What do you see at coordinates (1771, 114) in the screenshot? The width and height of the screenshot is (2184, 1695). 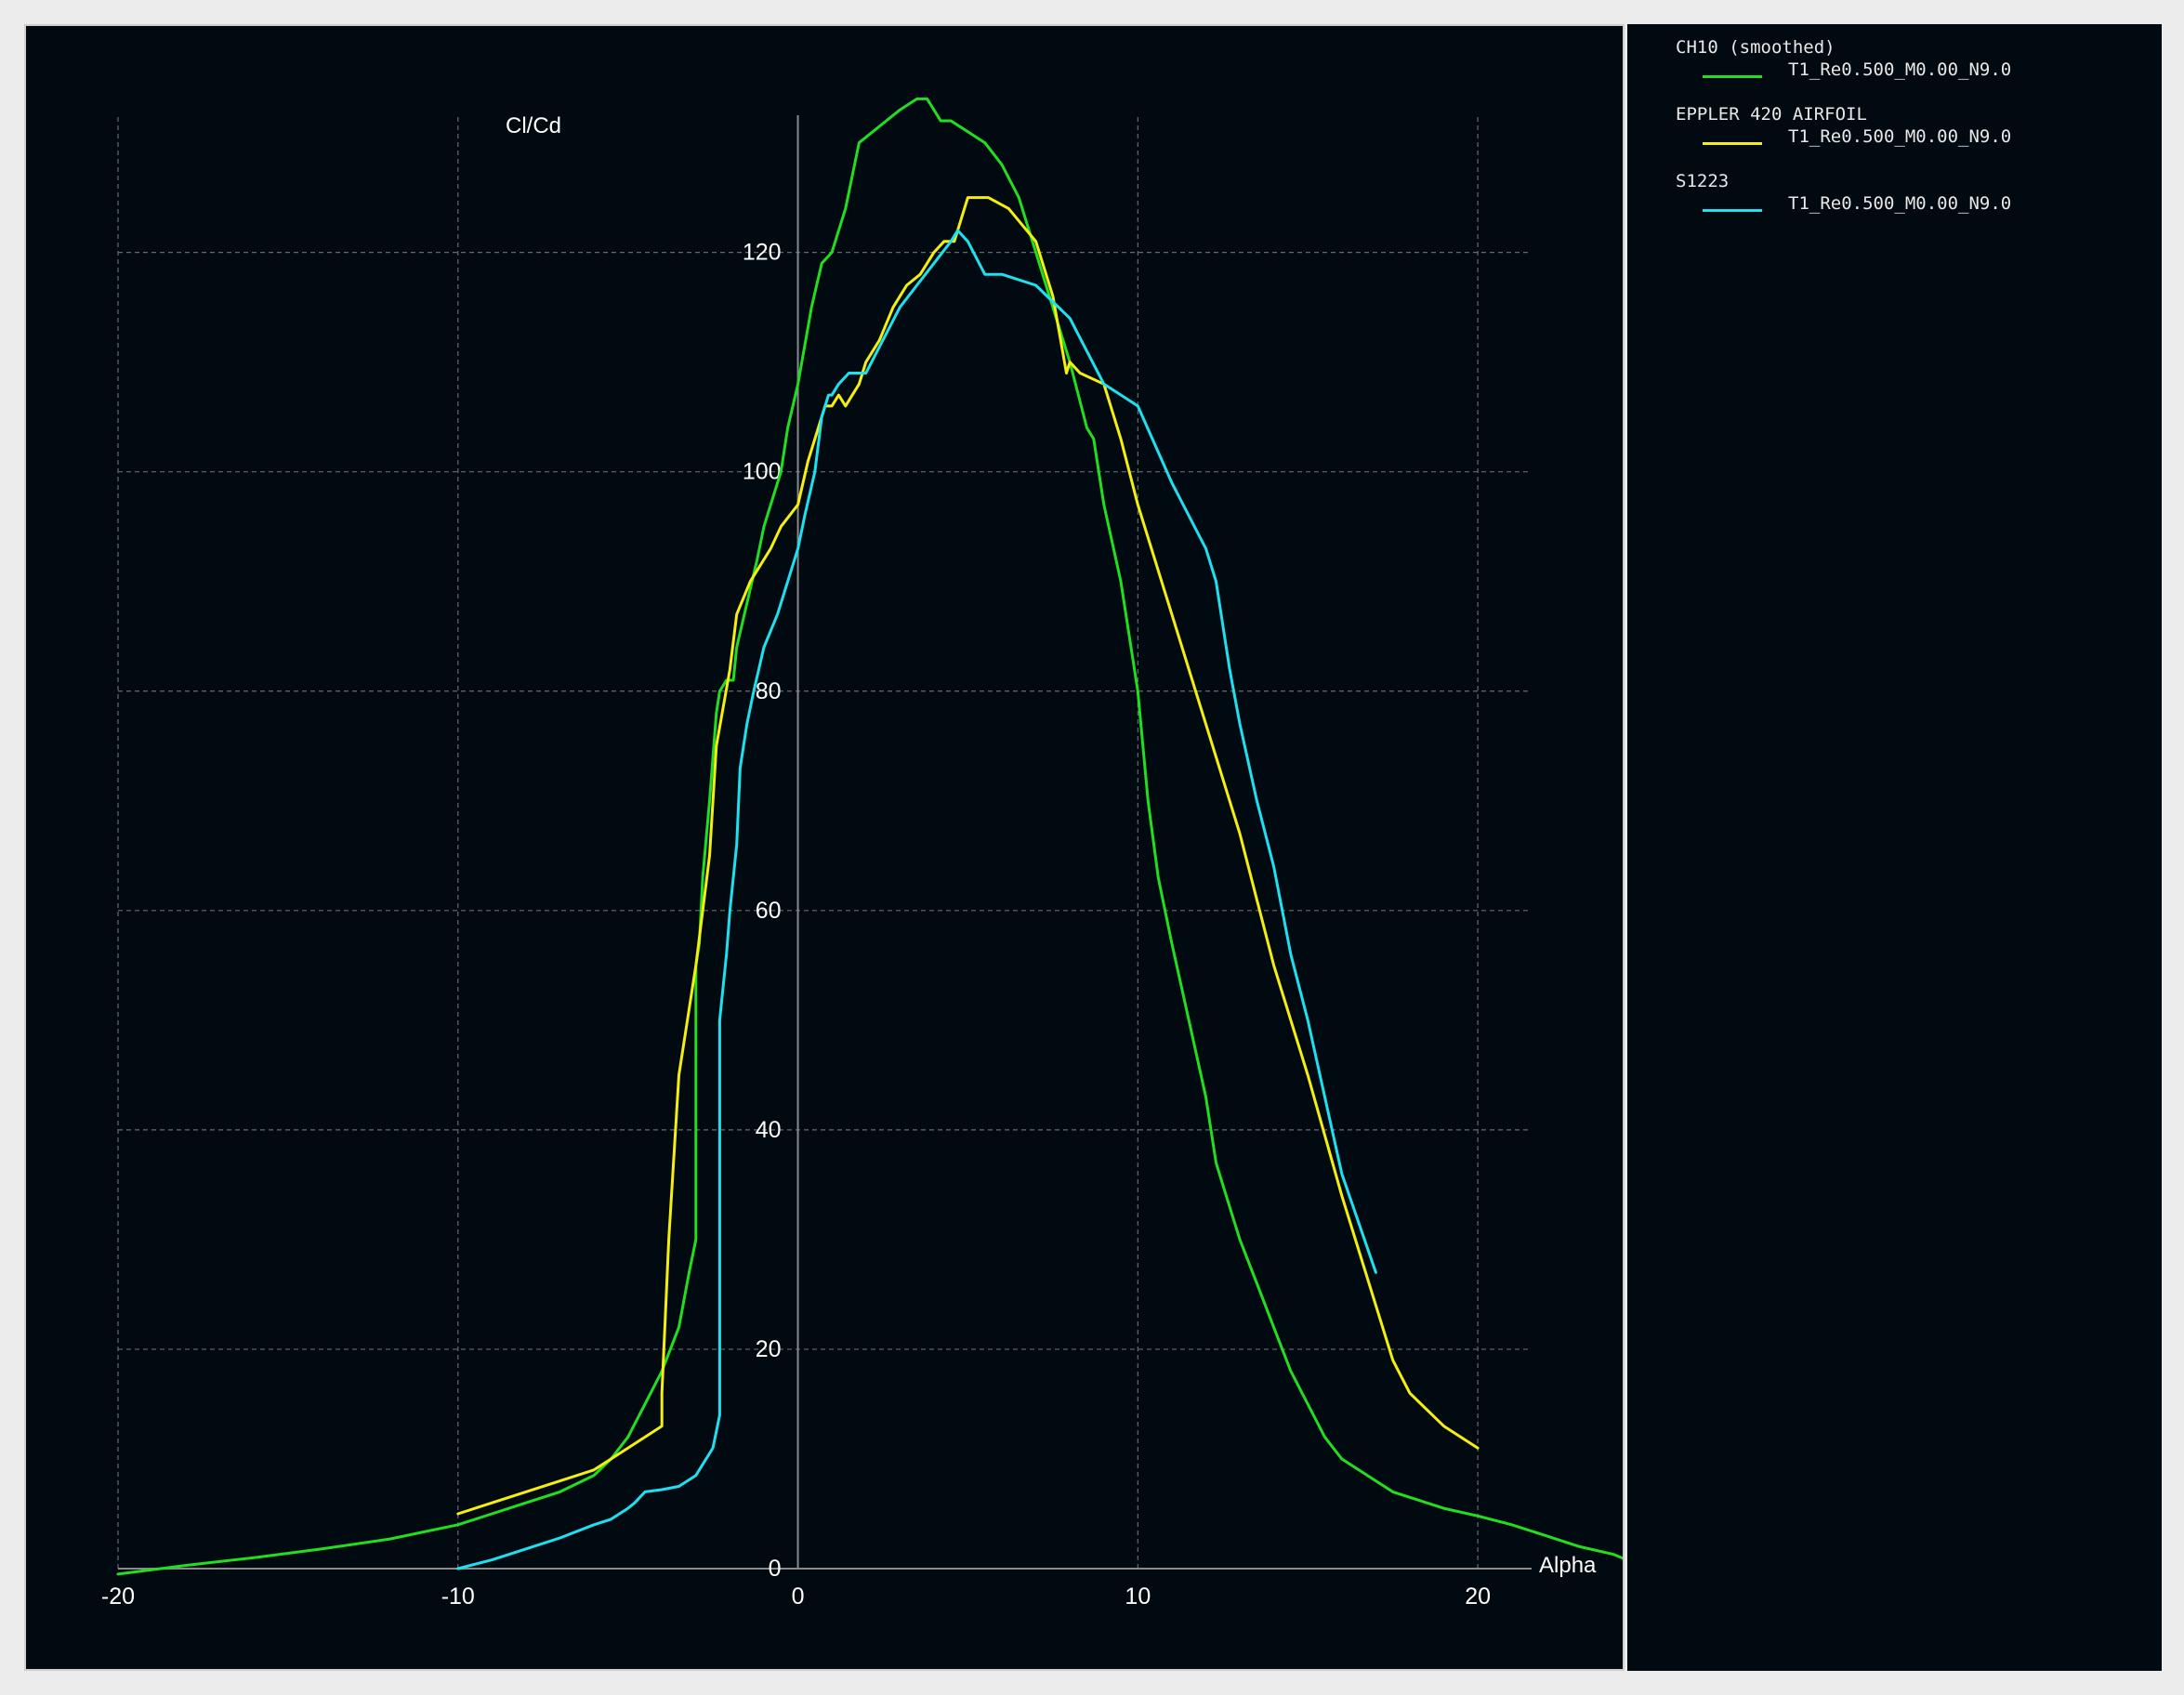 I see `legend-name: EPPLER 420 AIRFOIL` at bounding box center [1771, 114].